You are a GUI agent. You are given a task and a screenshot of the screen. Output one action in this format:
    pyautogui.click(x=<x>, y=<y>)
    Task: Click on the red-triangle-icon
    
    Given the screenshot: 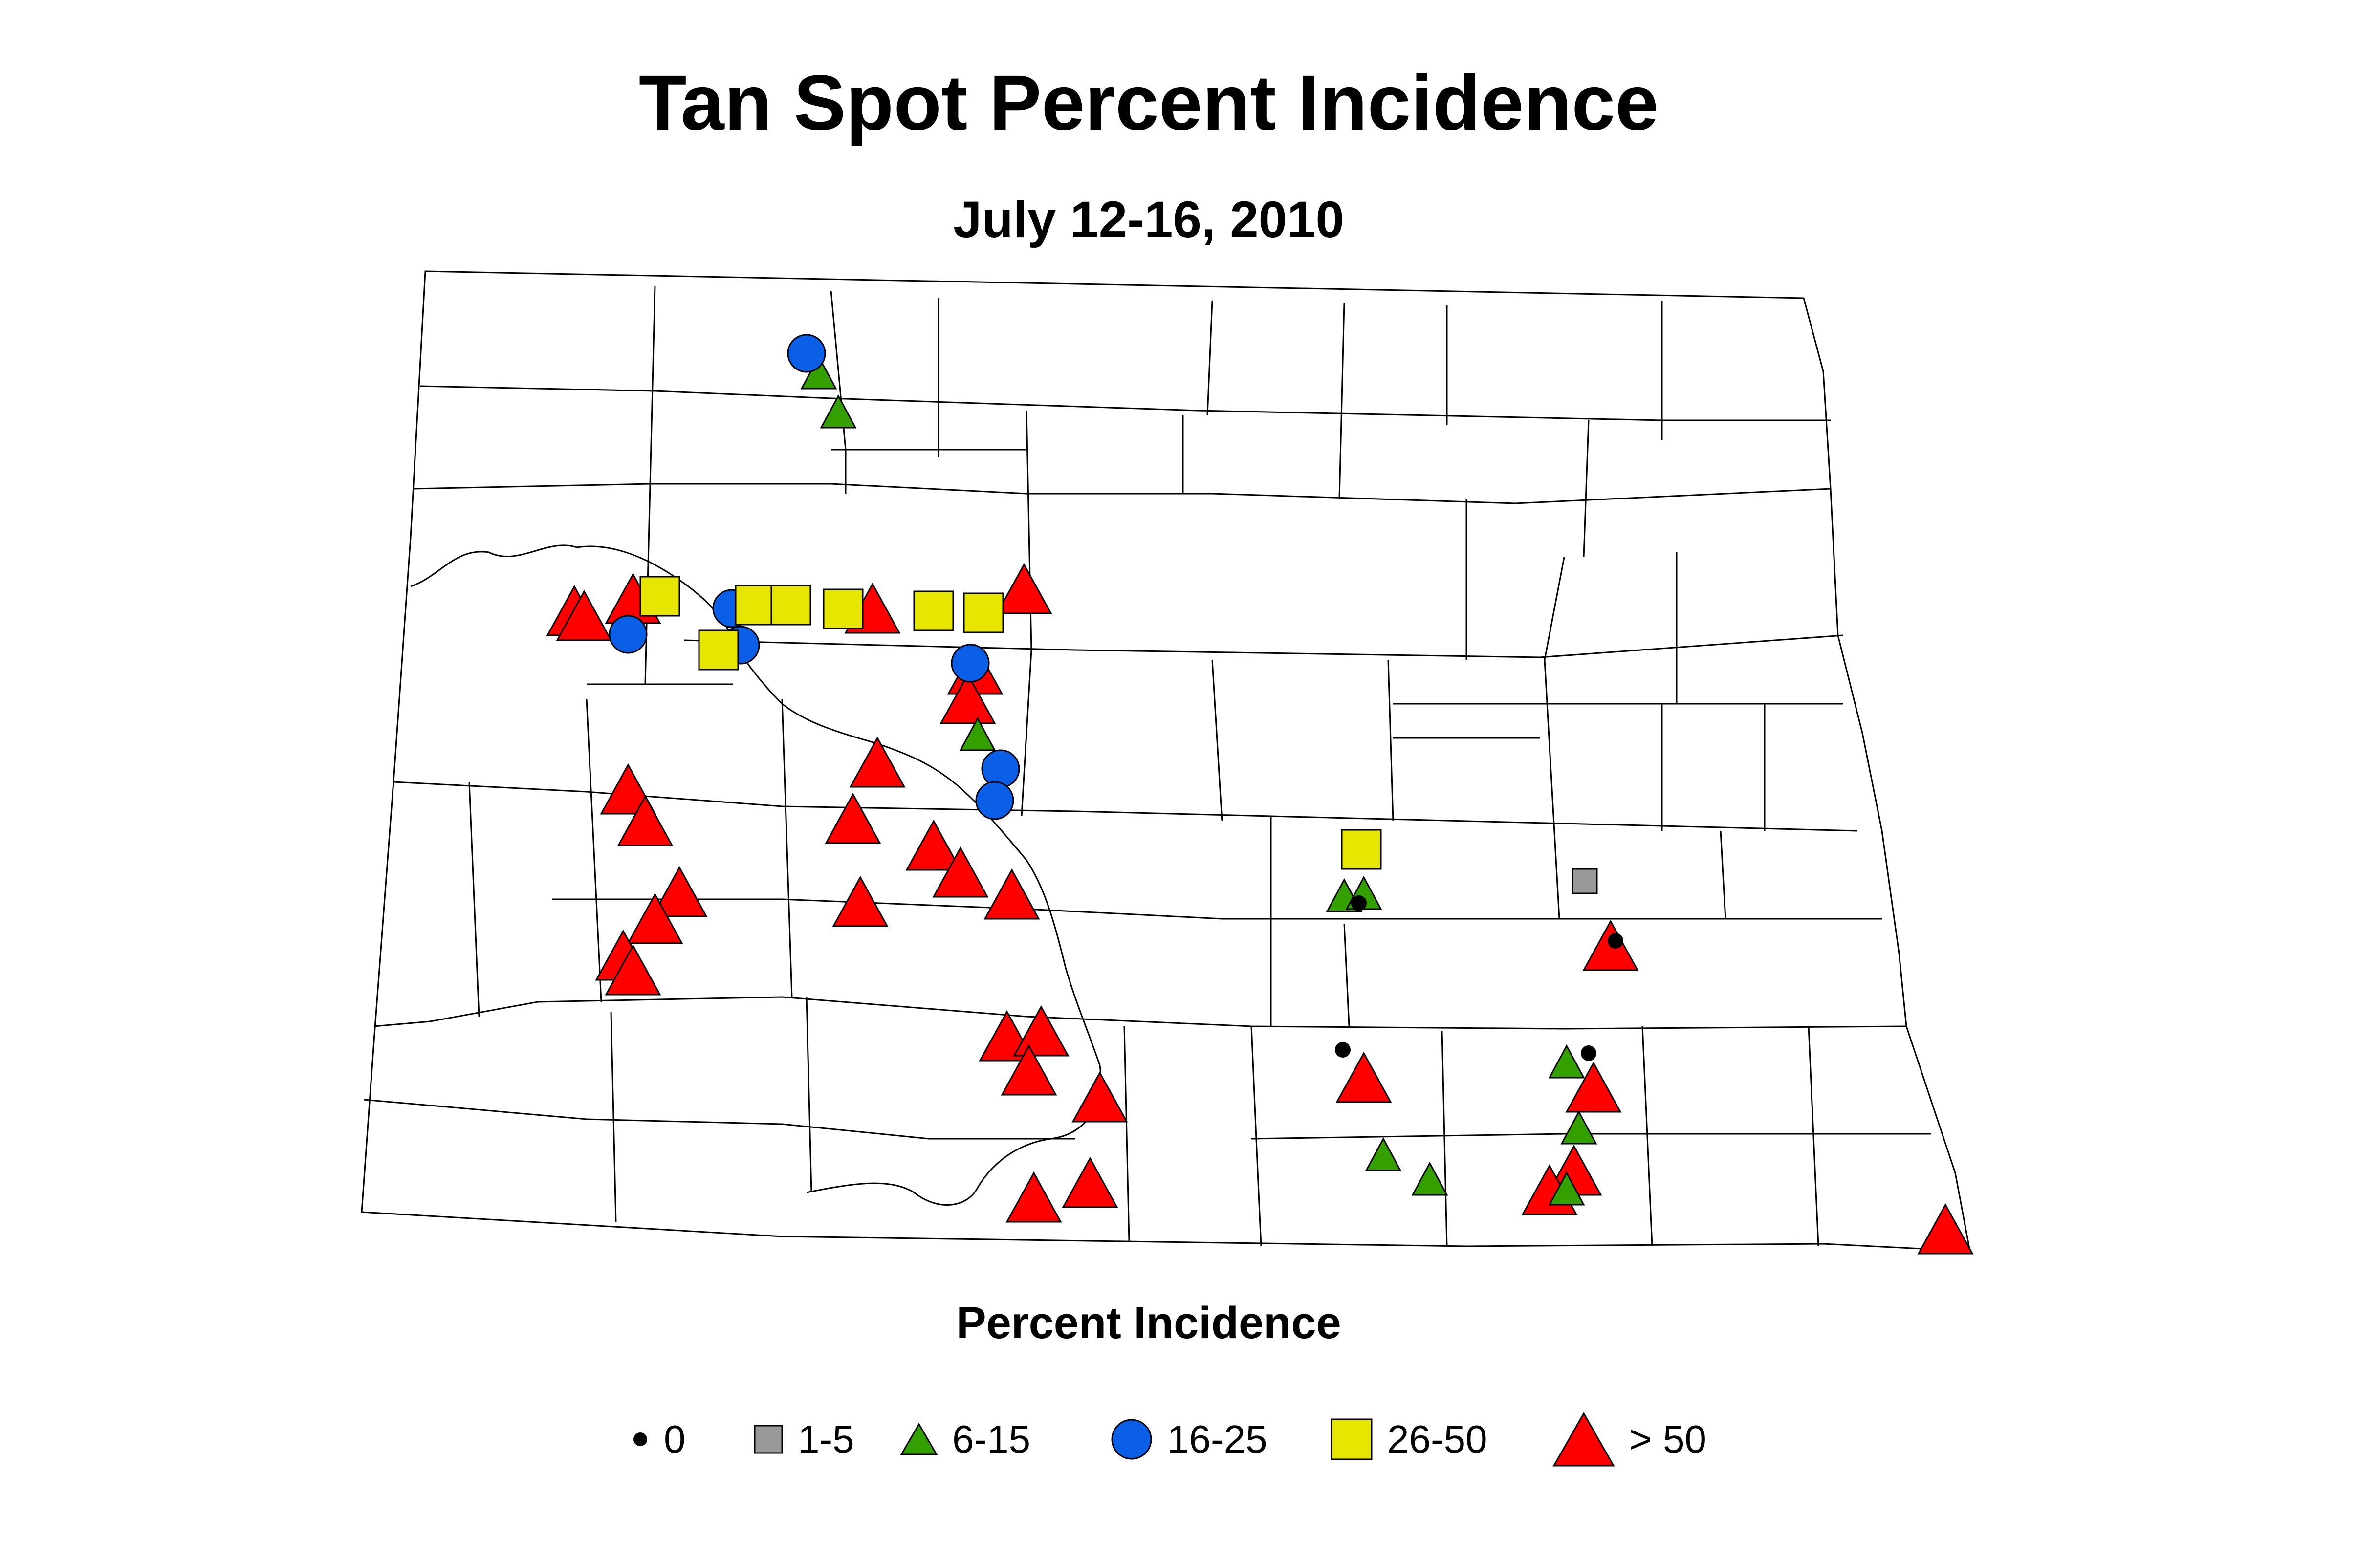 What is the action you would take?
    pyautogui.click(x=1583, y=1438)
    